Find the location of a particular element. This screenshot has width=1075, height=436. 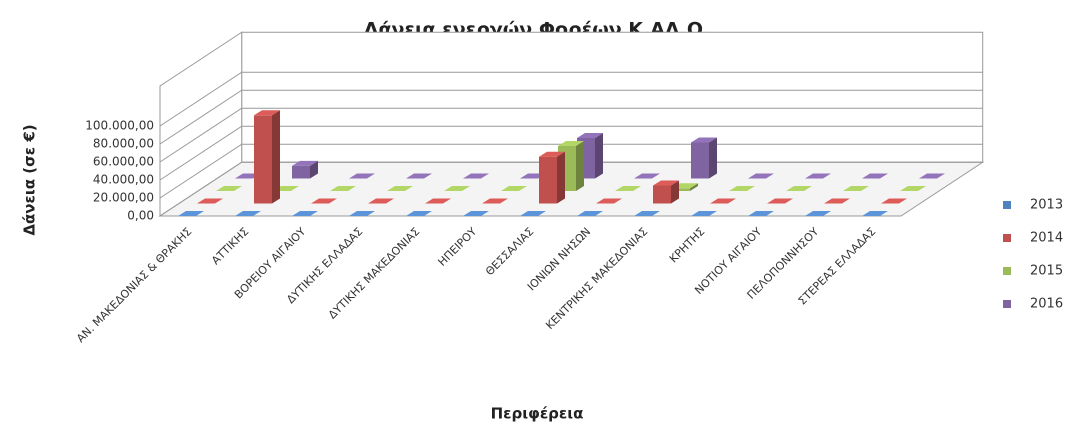

legend-label: 2015 is located at coordinates (1046, 271).